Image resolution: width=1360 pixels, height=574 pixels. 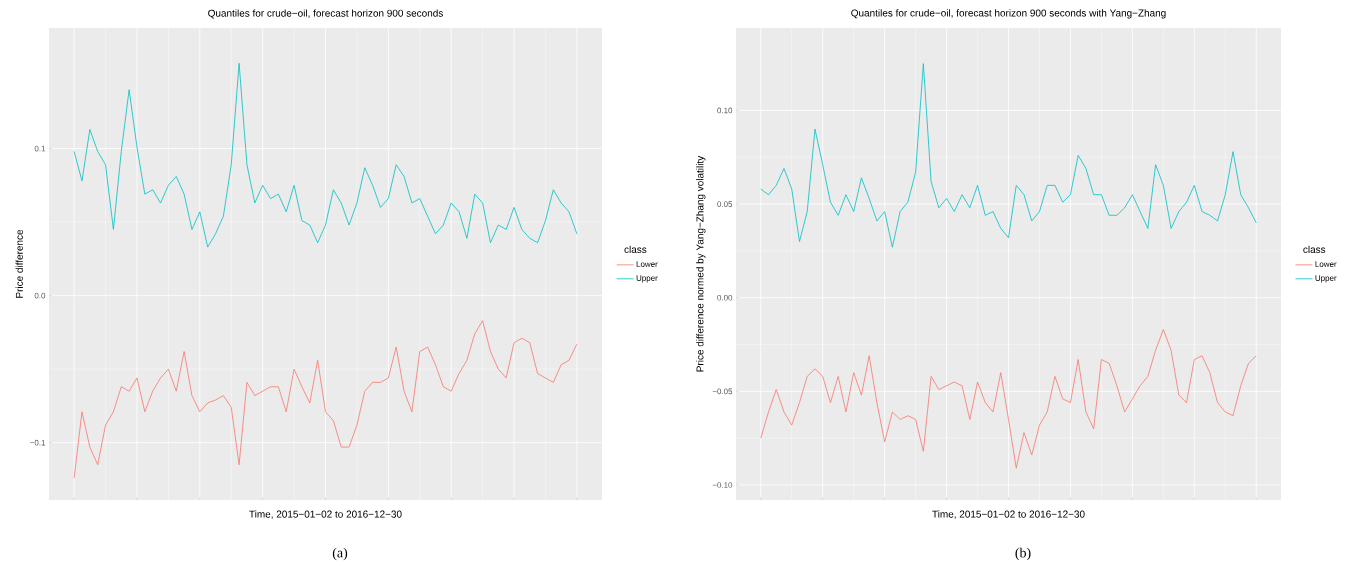 I want to click on text: (a), so click(x=340, y=554).